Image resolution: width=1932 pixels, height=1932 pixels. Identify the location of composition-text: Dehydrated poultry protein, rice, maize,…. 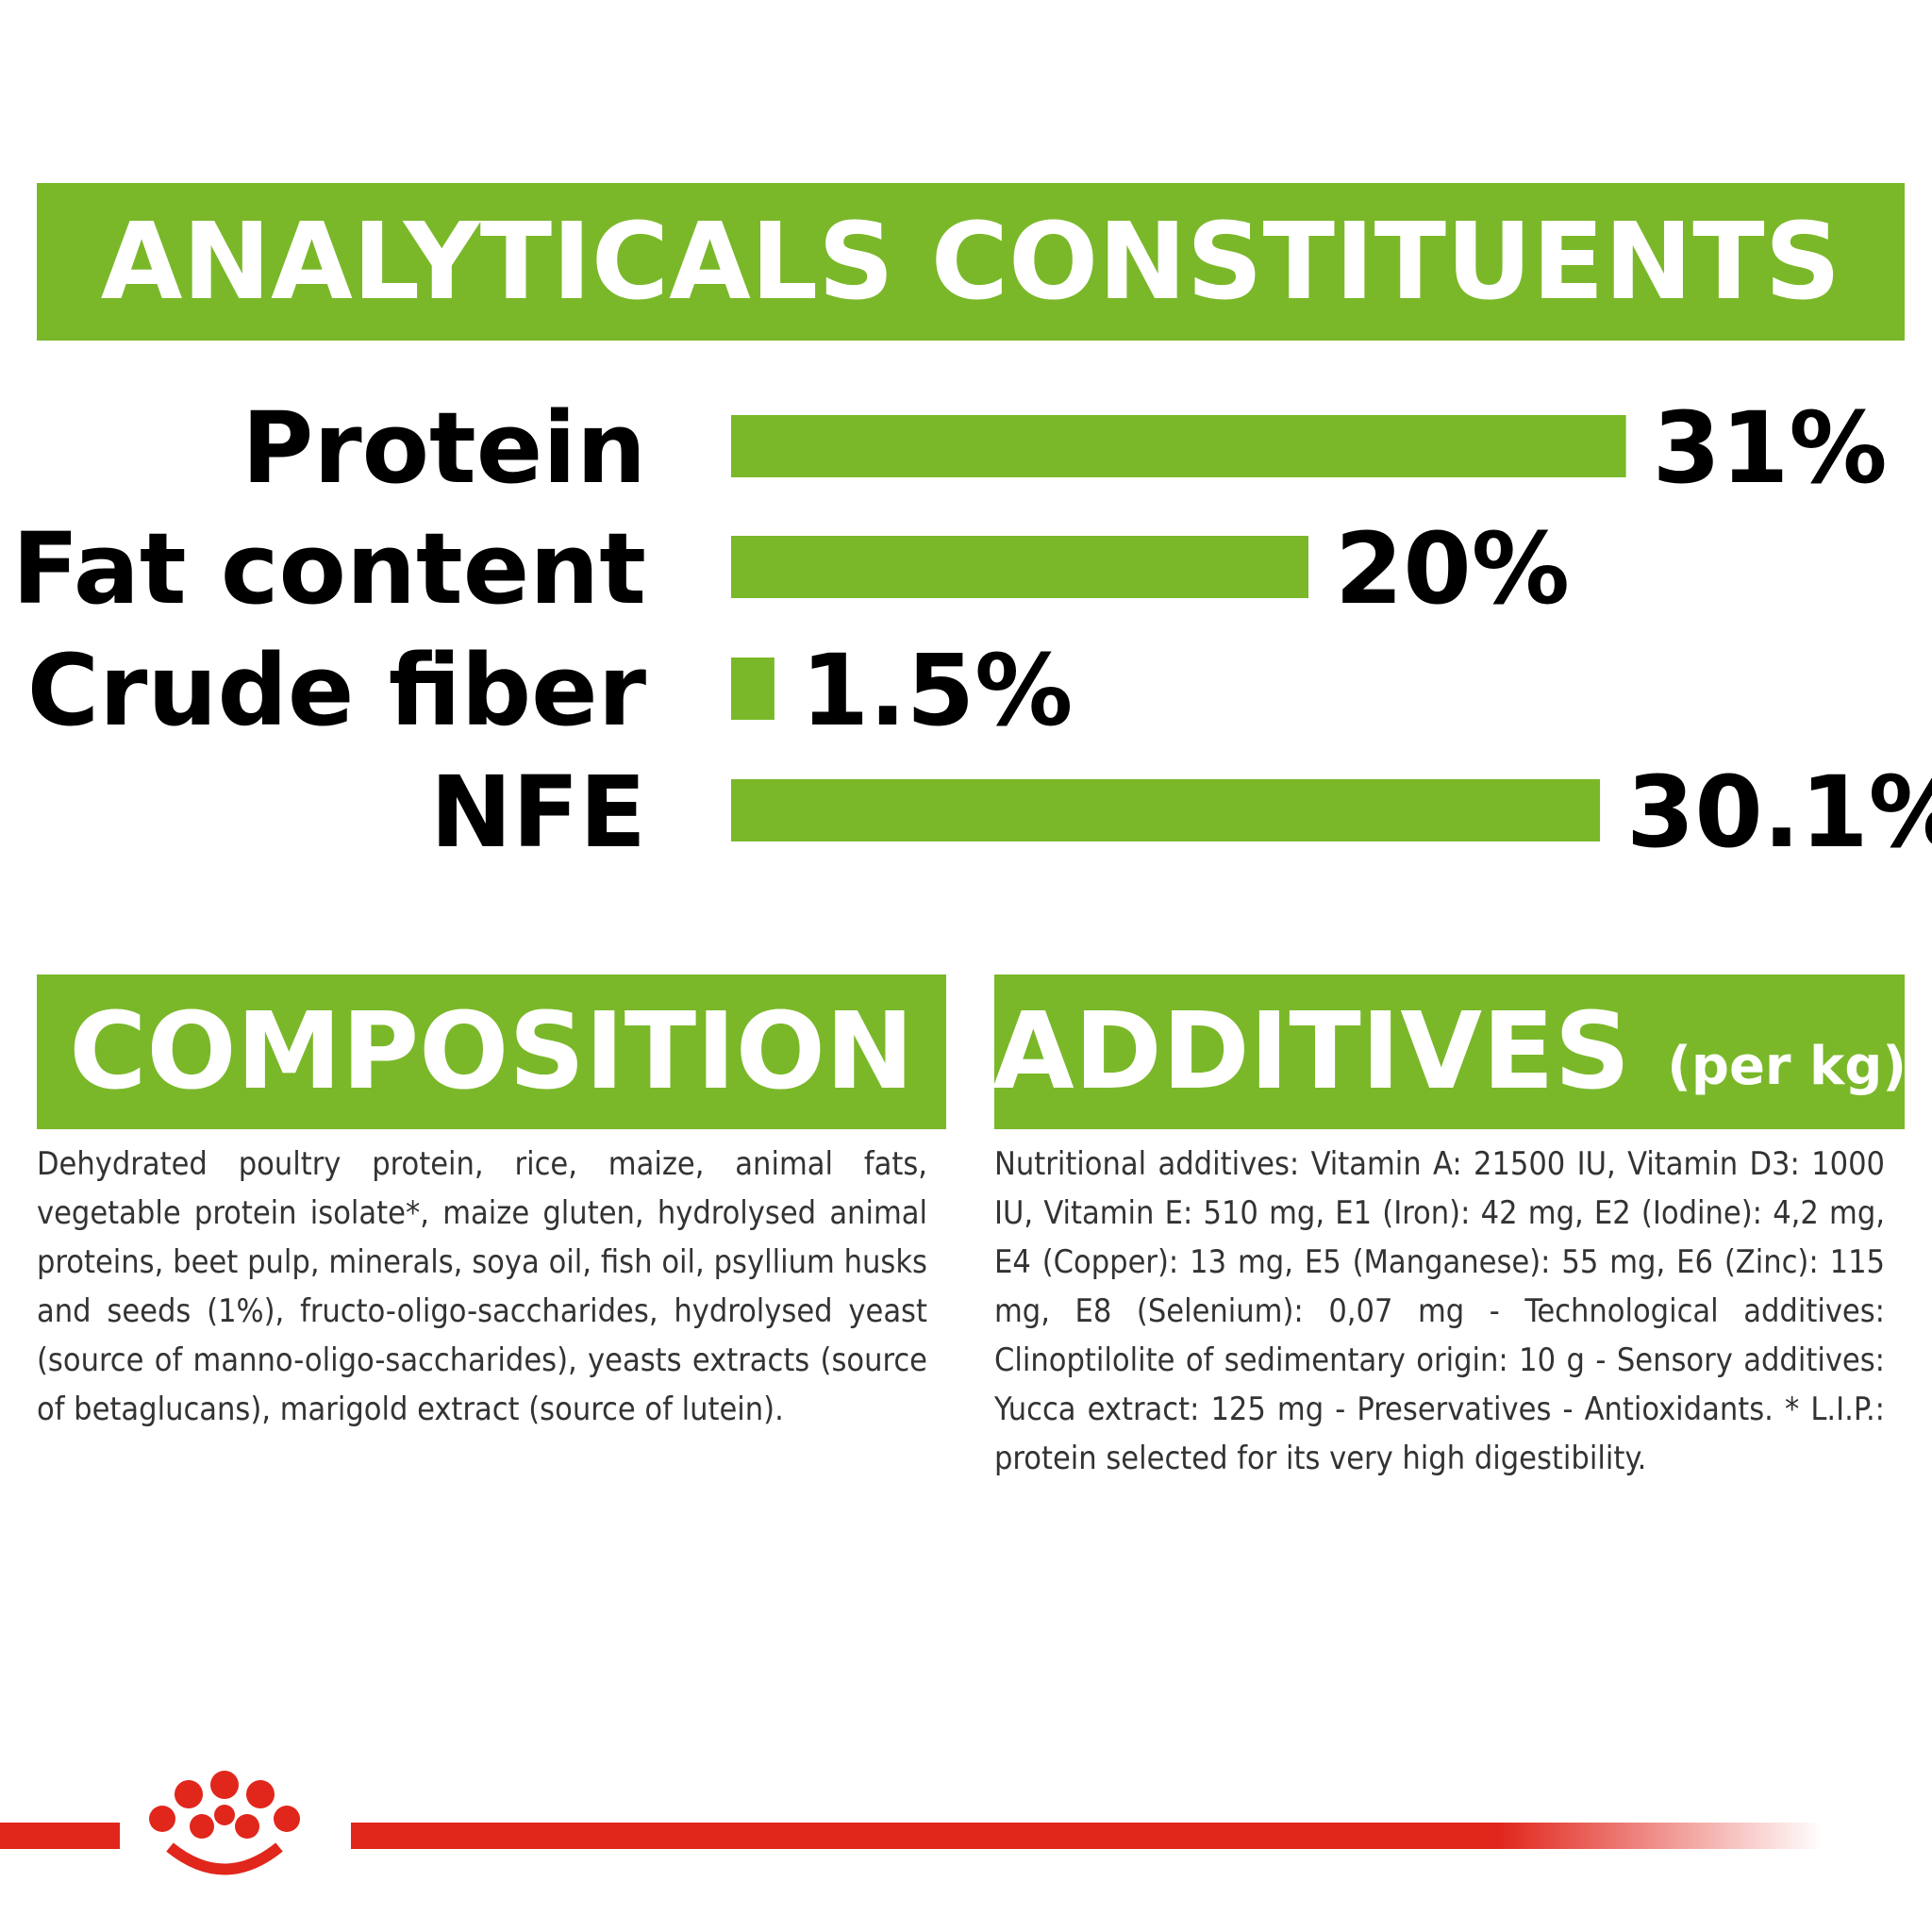
(482, 1287).